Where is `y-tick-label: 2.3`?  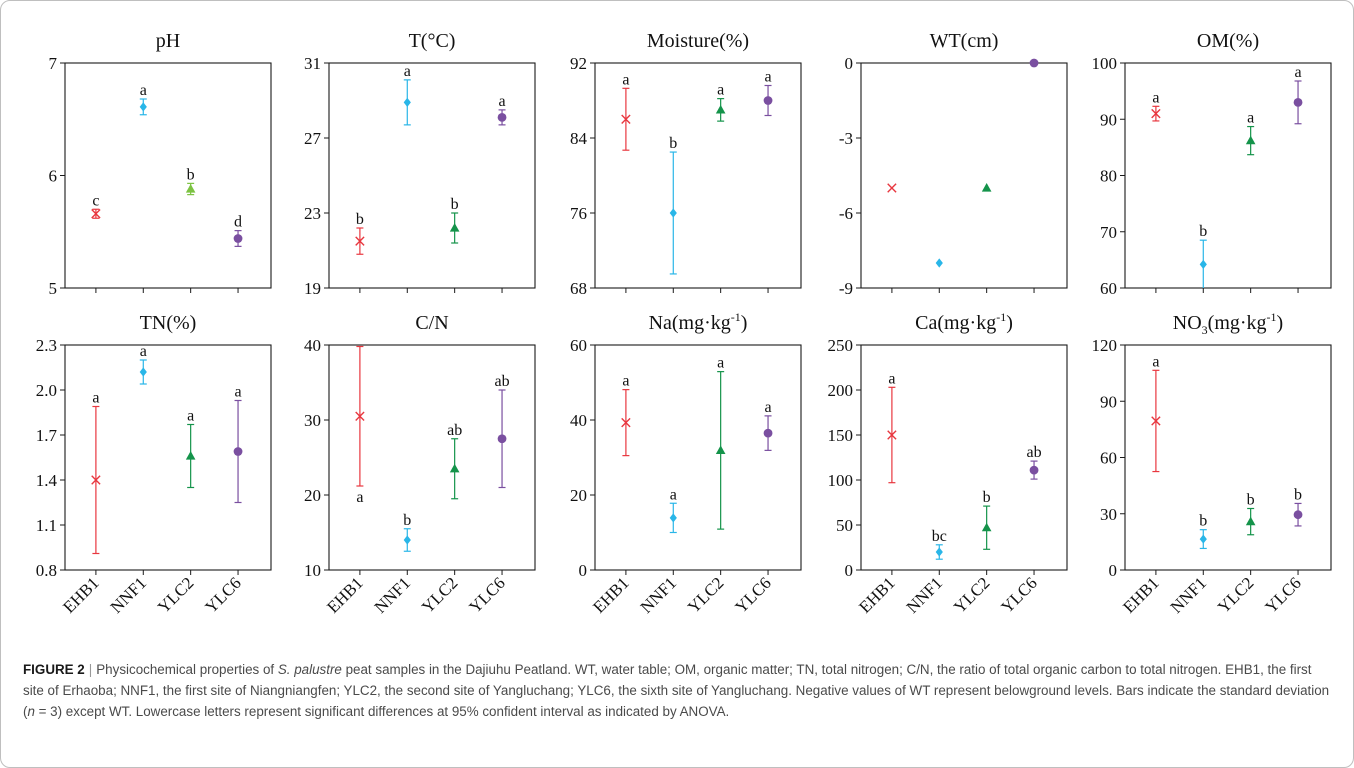
y-tick-label: 2.3 is located at coordinates (46, 345).